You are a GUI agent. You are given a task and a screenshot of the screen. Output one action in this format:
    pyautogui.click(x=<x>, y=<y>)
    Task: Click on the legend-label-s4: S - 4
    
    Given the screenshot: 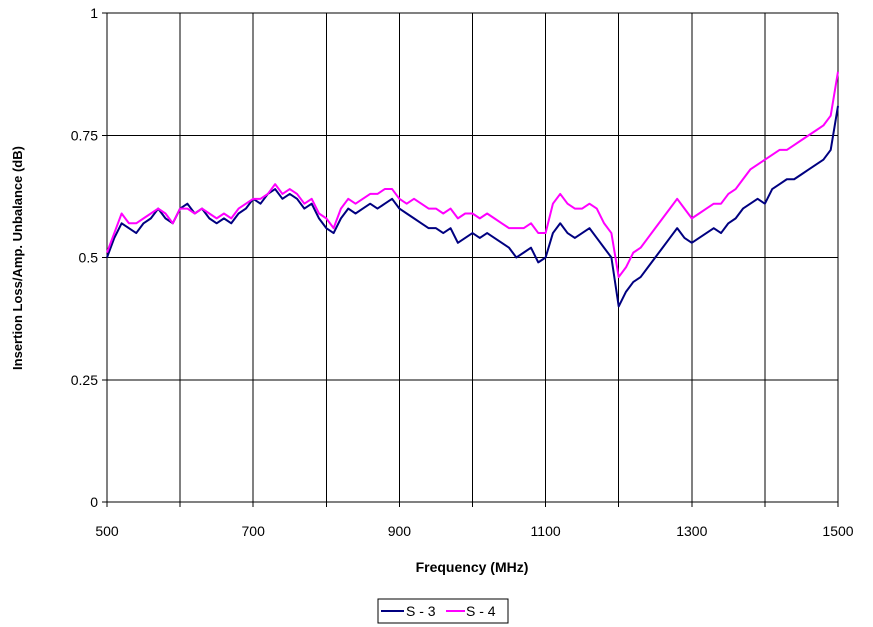 What is the action you would take?
    pyautogui.click(x=481, y=611)
    